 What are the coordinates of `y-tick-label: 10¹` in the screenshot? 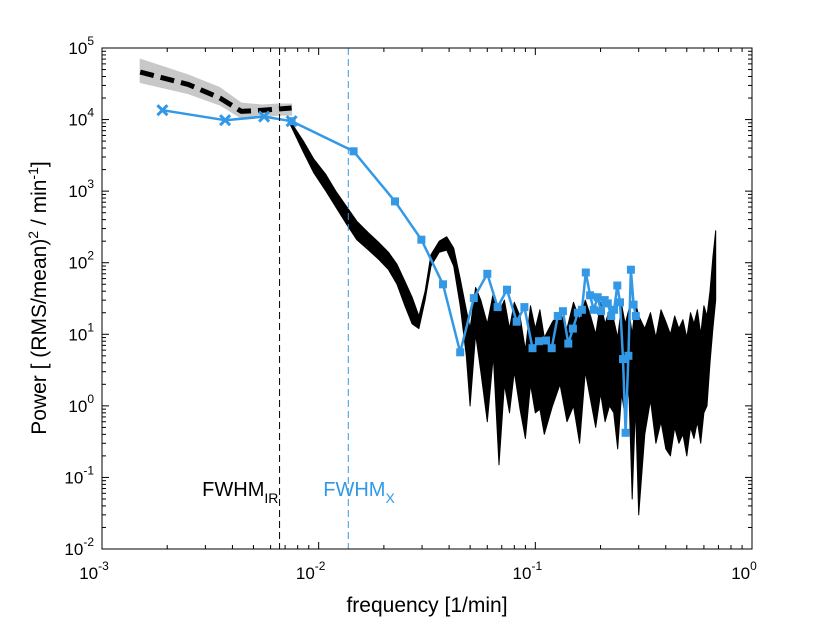 It's located at (81, 332).